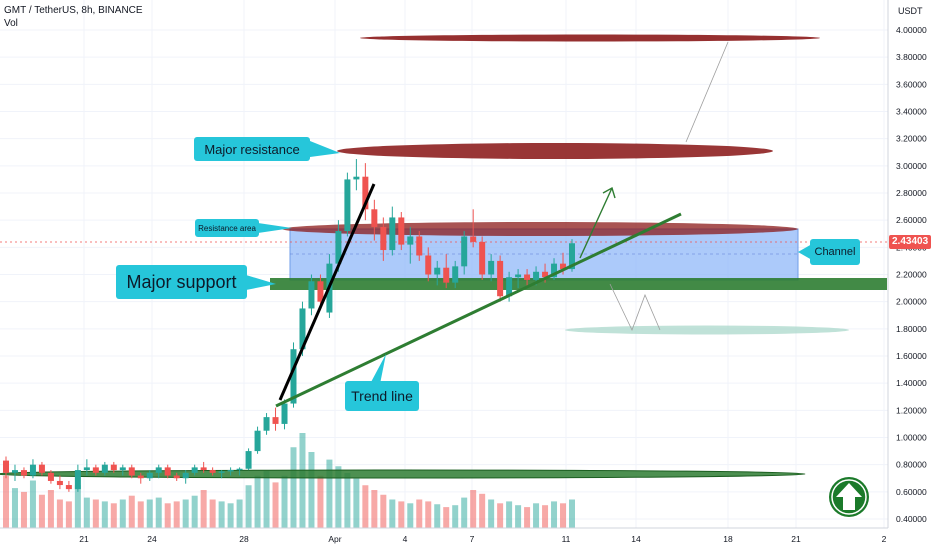  I want to click on symbol-title: GMT / TetherUS, 8h, BINANCE, so click(73, 10).